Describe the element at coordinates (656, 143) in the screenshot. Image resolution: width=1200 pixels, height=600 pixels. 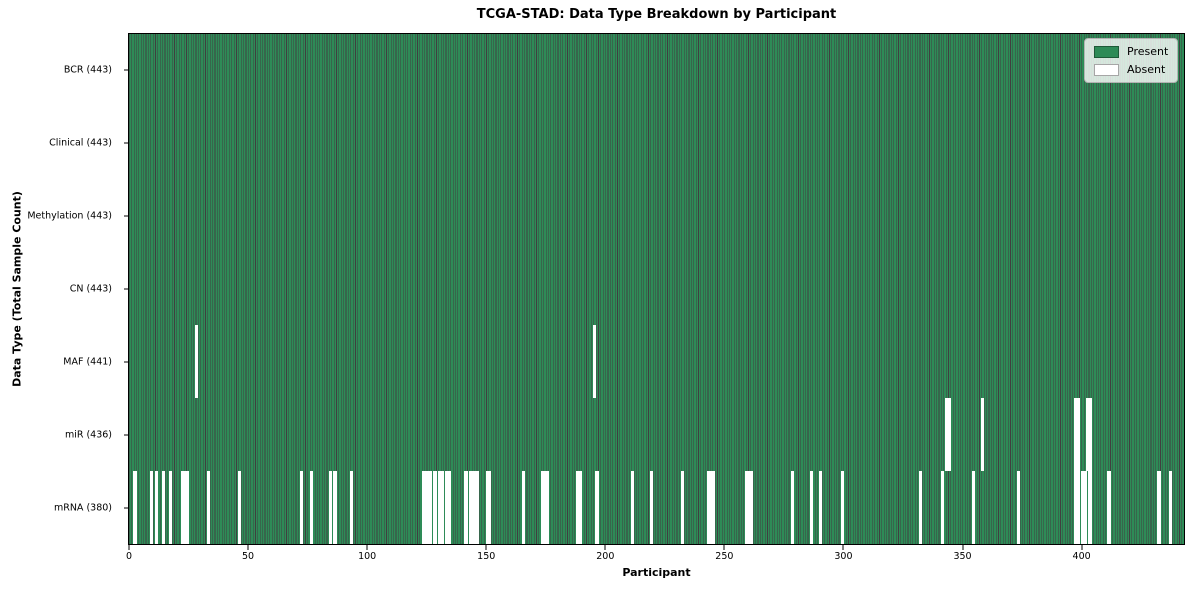
I see `row-band-clinical` at that location.